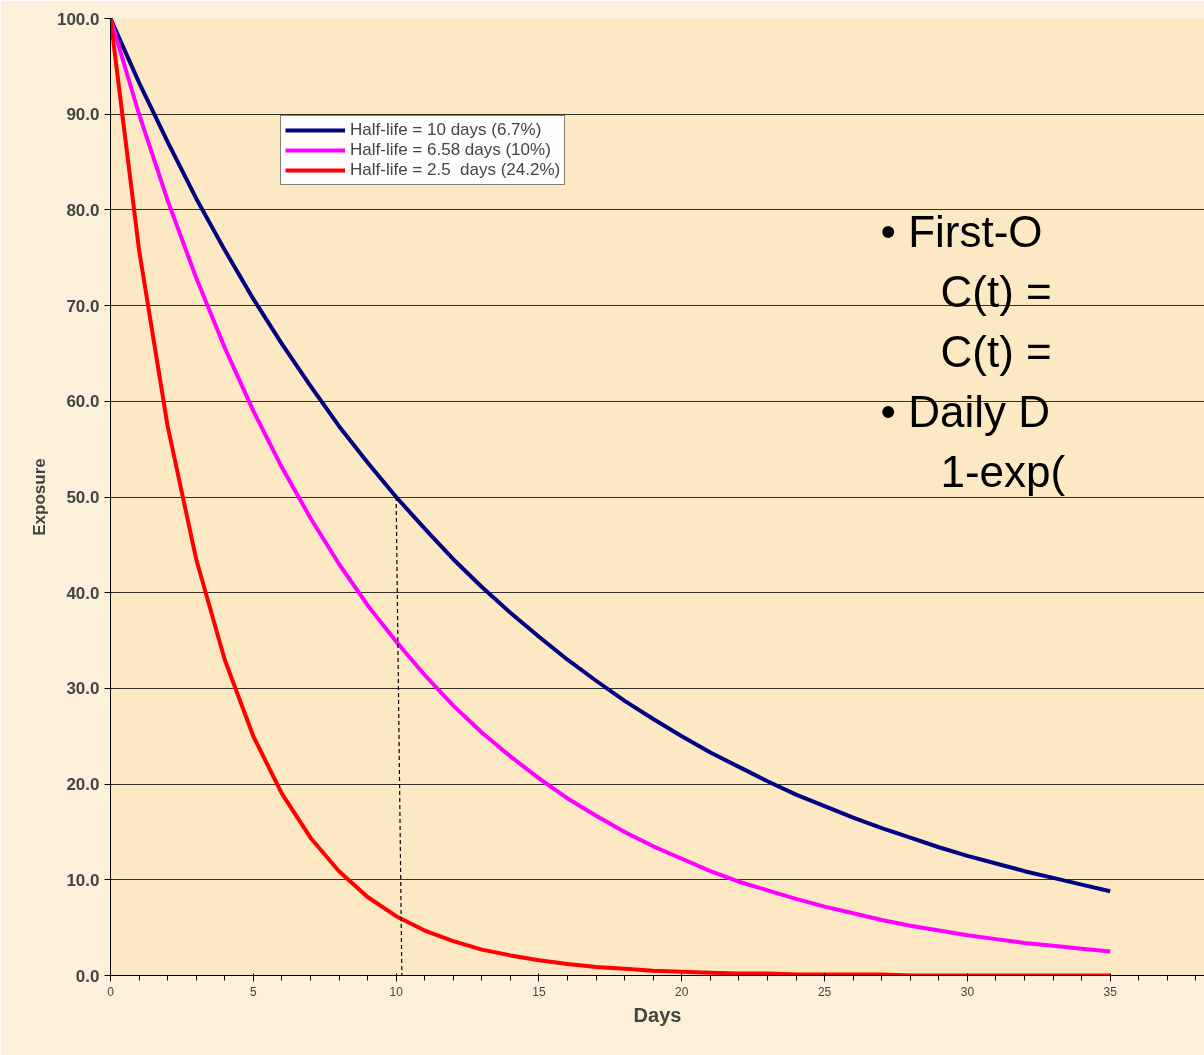 The width and height of the screenshot is (1204, 1055). I want to click on annotation: • First-O, so click(961, 231).